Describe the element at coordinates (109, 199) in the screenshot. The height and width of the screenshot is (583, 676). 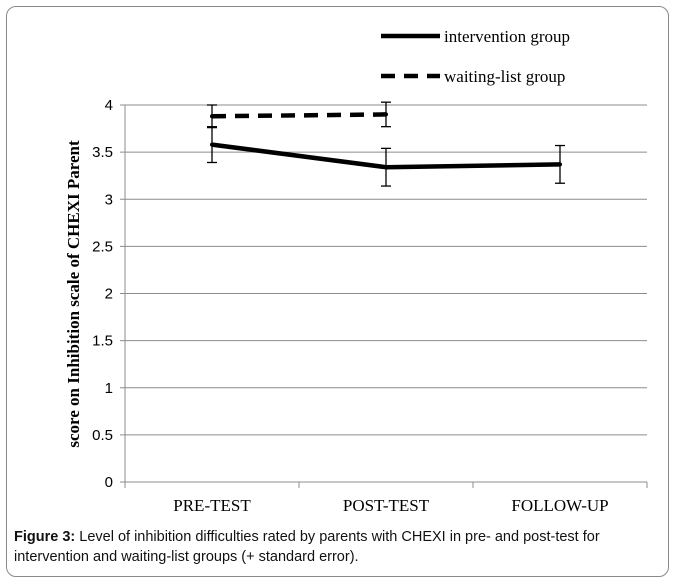
I see `y-tick-label: 3` at that location.